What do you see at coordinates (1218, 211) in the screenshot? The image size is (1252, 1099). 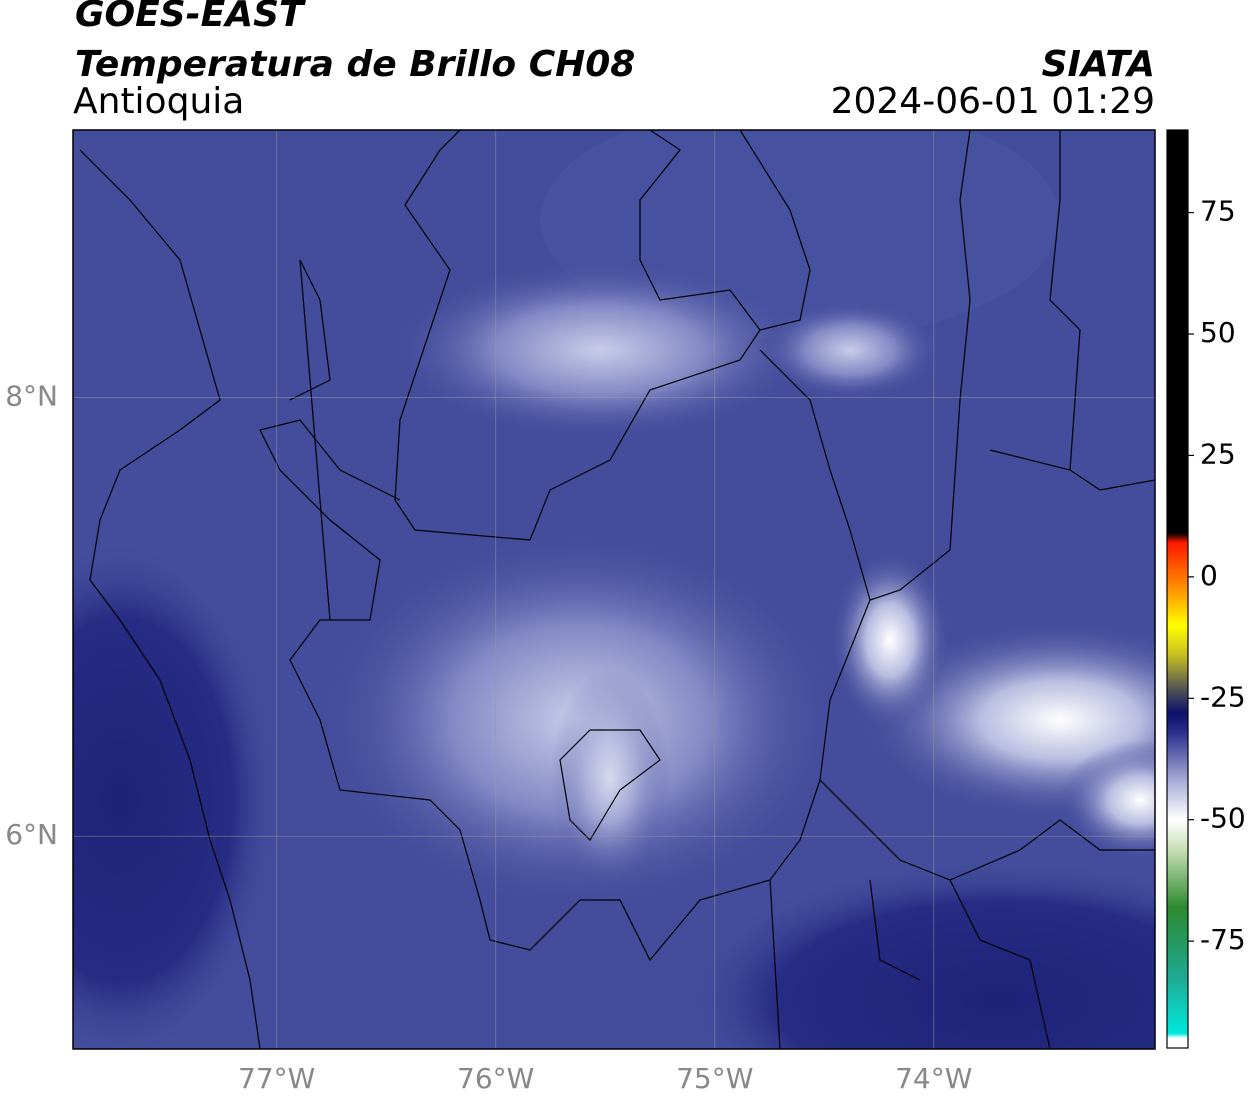 I see `colorbar-tick-label: 75` at bounding box center [1218, 211].